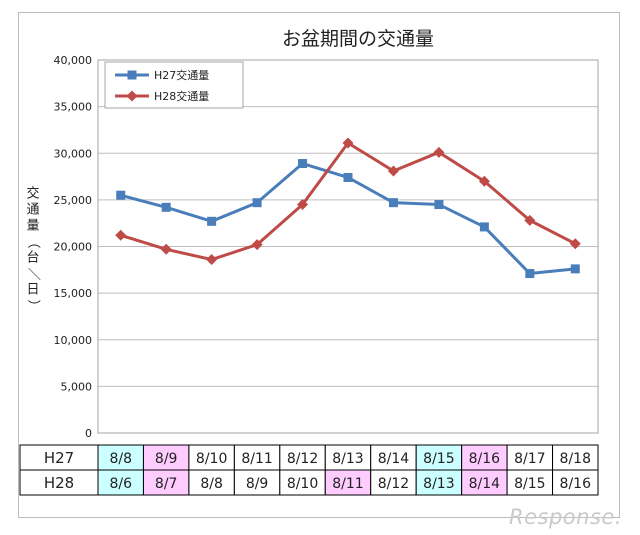  What do you see at coordinates (59, 458) in the screenshot?
I see `table-row-header: H27` at bounding box center [59, 458].